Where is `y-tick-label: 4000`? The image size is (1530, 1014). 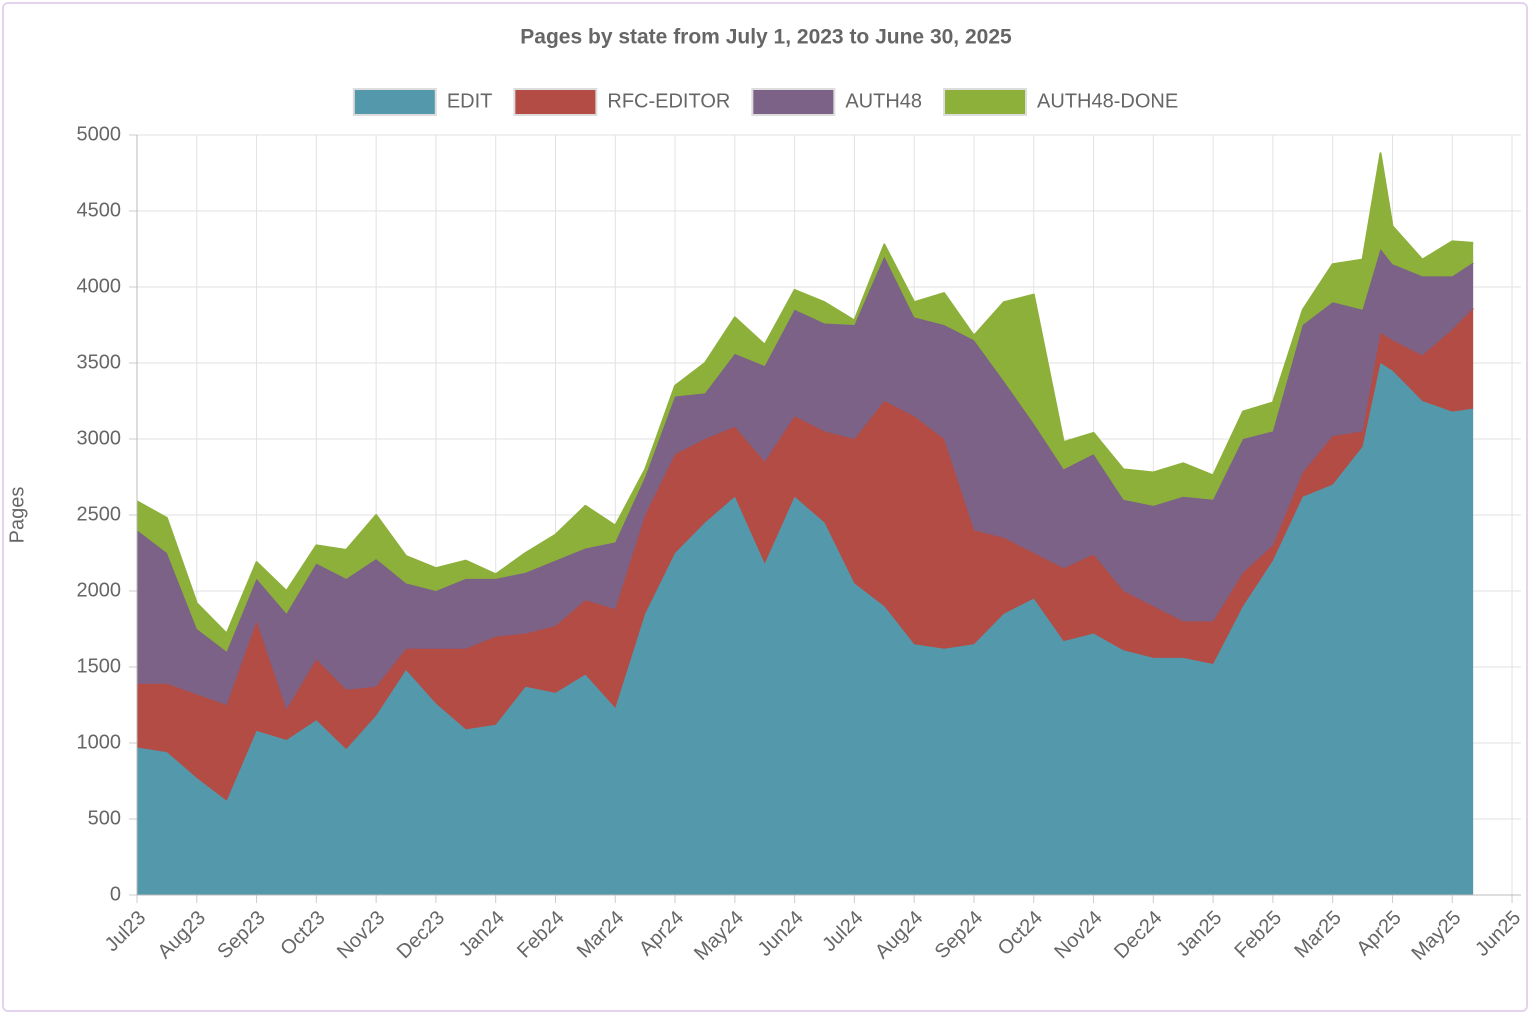 y-tick-label: 4000 is located at coordinates (99, 286).